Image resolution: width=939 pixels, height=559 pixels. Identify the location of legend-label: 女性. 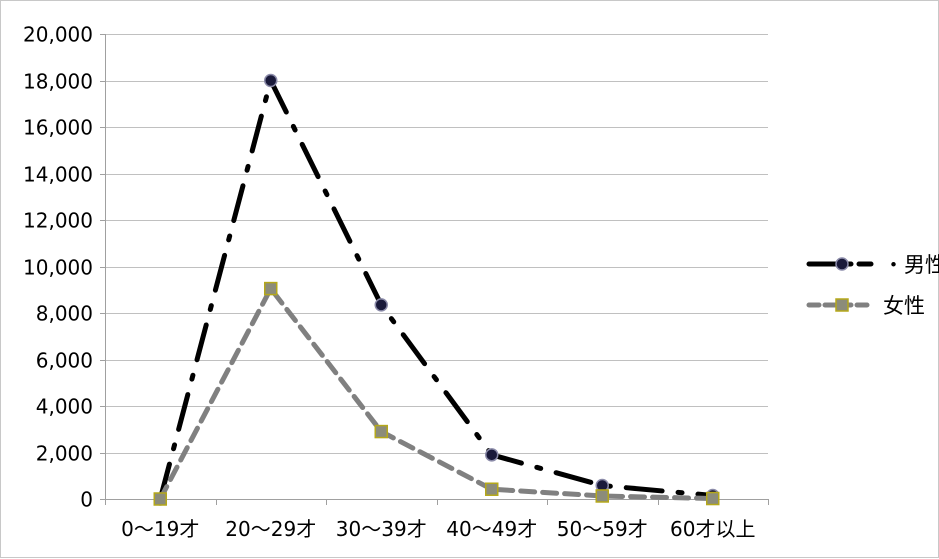
(904, 306).